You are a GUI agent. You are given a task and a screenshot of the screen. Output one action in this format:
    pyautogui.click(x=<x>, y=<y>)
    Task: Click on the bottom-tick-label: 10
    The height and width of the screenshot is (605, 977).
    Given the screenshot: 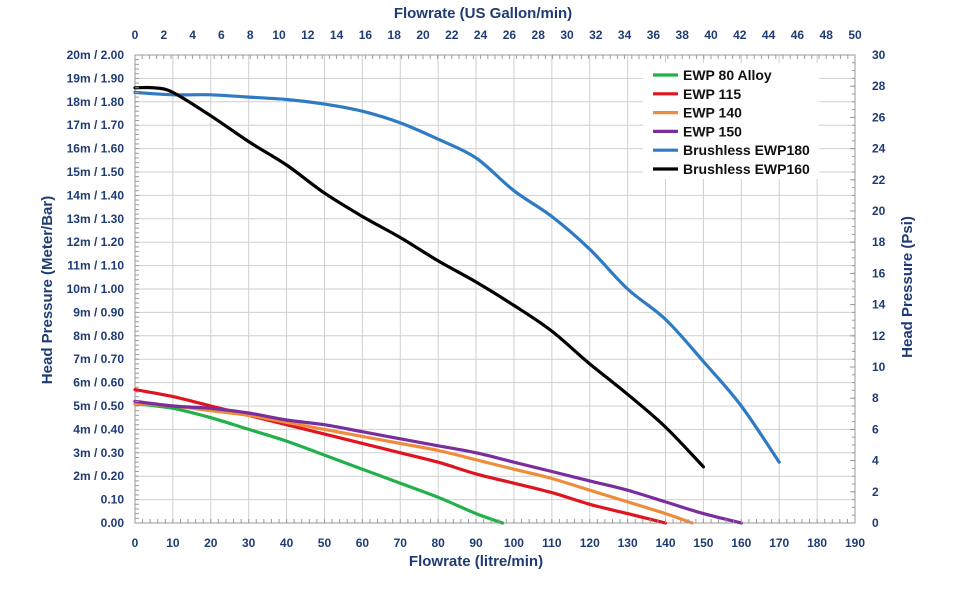 What is the action you would take?
    pyautogui.click(x=173, y=543)
    